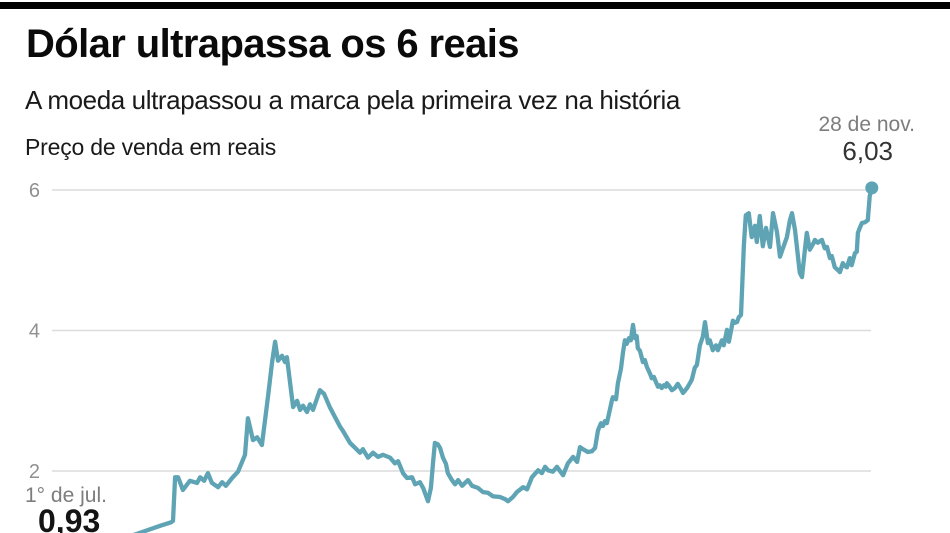 The width and height of the screenshot is (950, 533). Describe the element at coordinates (273, 44) in the screenshot. I see `page-title: Dólar ultrapassa os 6 reais` at that location.